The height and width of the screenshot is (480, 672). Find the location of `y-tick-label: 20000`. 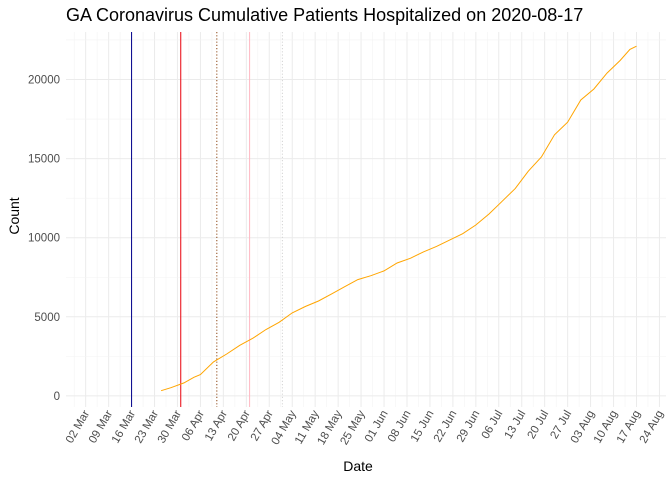

y-tick-label: 20000 is located at coordinates (44, 80).